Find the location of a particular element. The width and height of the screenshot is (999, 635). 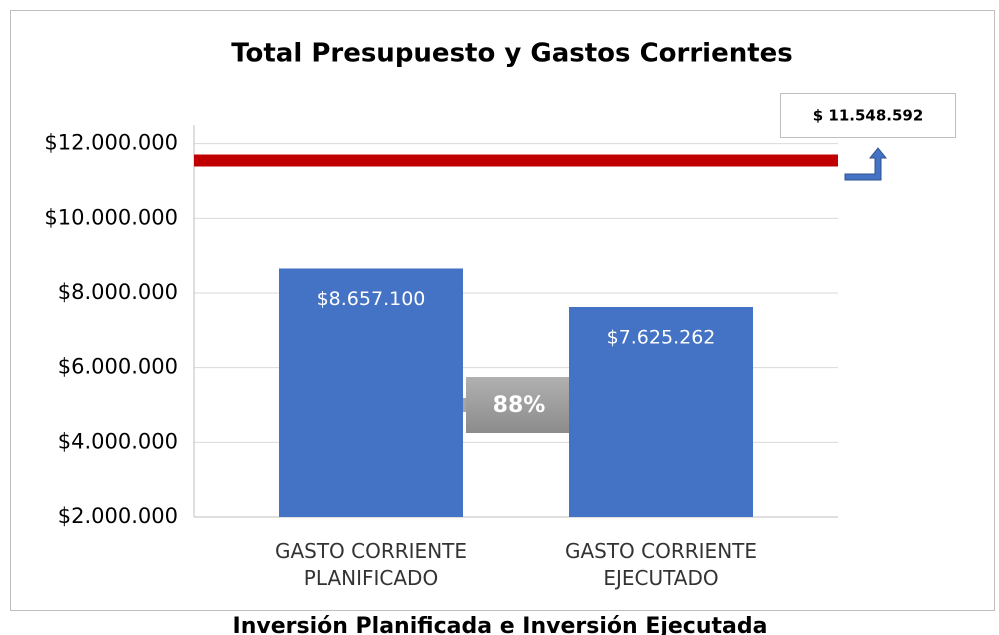

reference-label-box is located at coordinates (868, 115).